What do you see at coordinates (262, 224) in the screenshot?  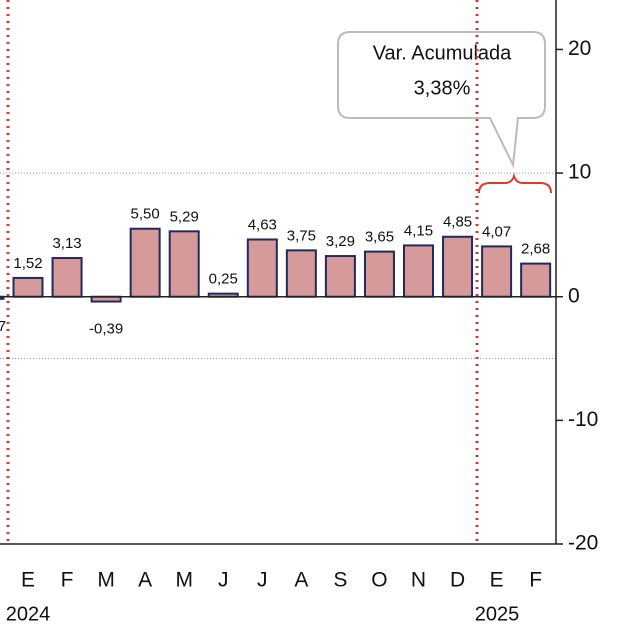 I see `value-label: 4,63` at bounding box center [262, 224].